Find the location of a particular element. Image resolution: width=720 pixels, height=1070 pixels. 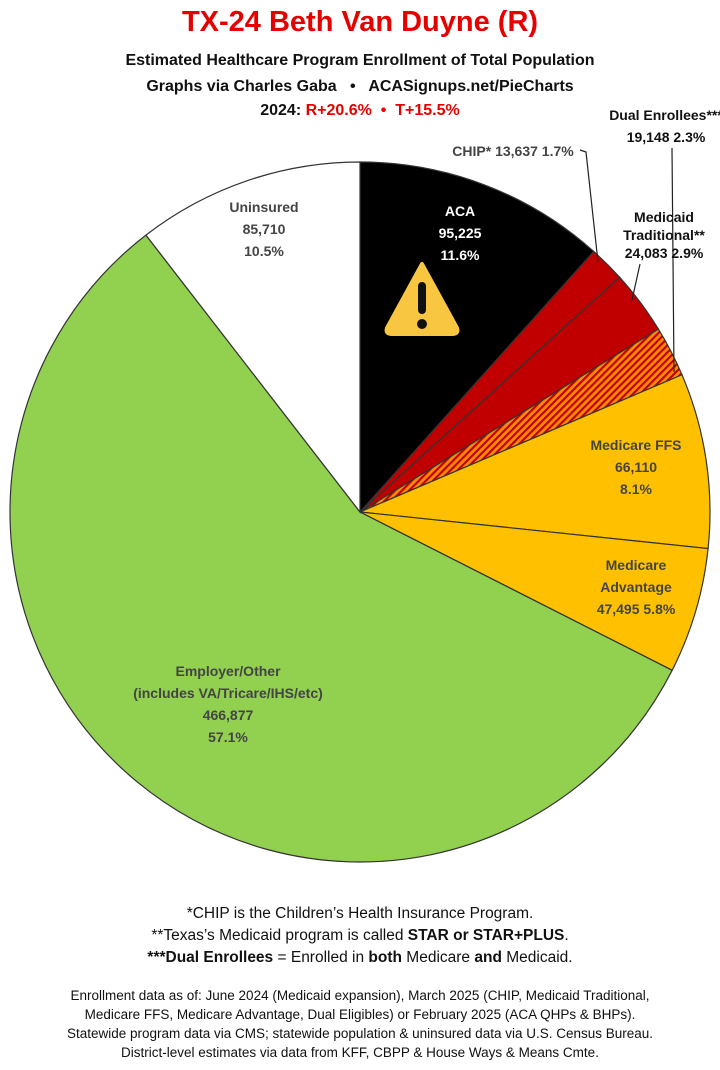

slice-label: Medicare FFS is located at coordinates (635, 445).